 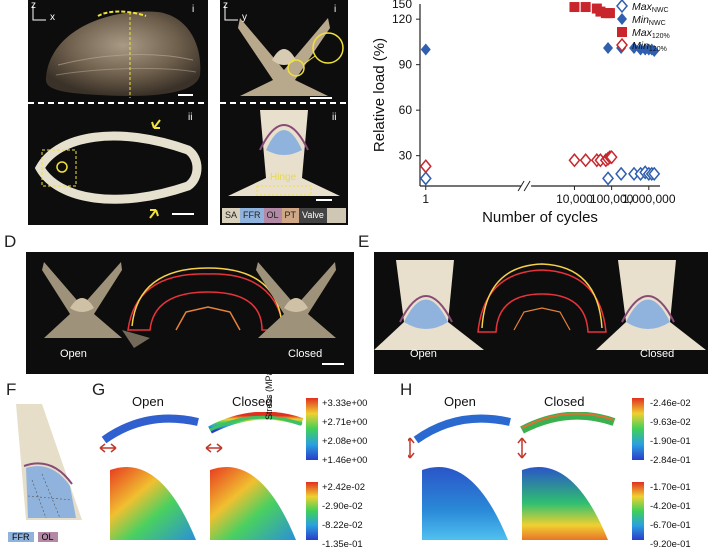 I want to click on panel-b: z y i ii Hinge SA FFR OL PT Valve, so click(x=284, y=112).